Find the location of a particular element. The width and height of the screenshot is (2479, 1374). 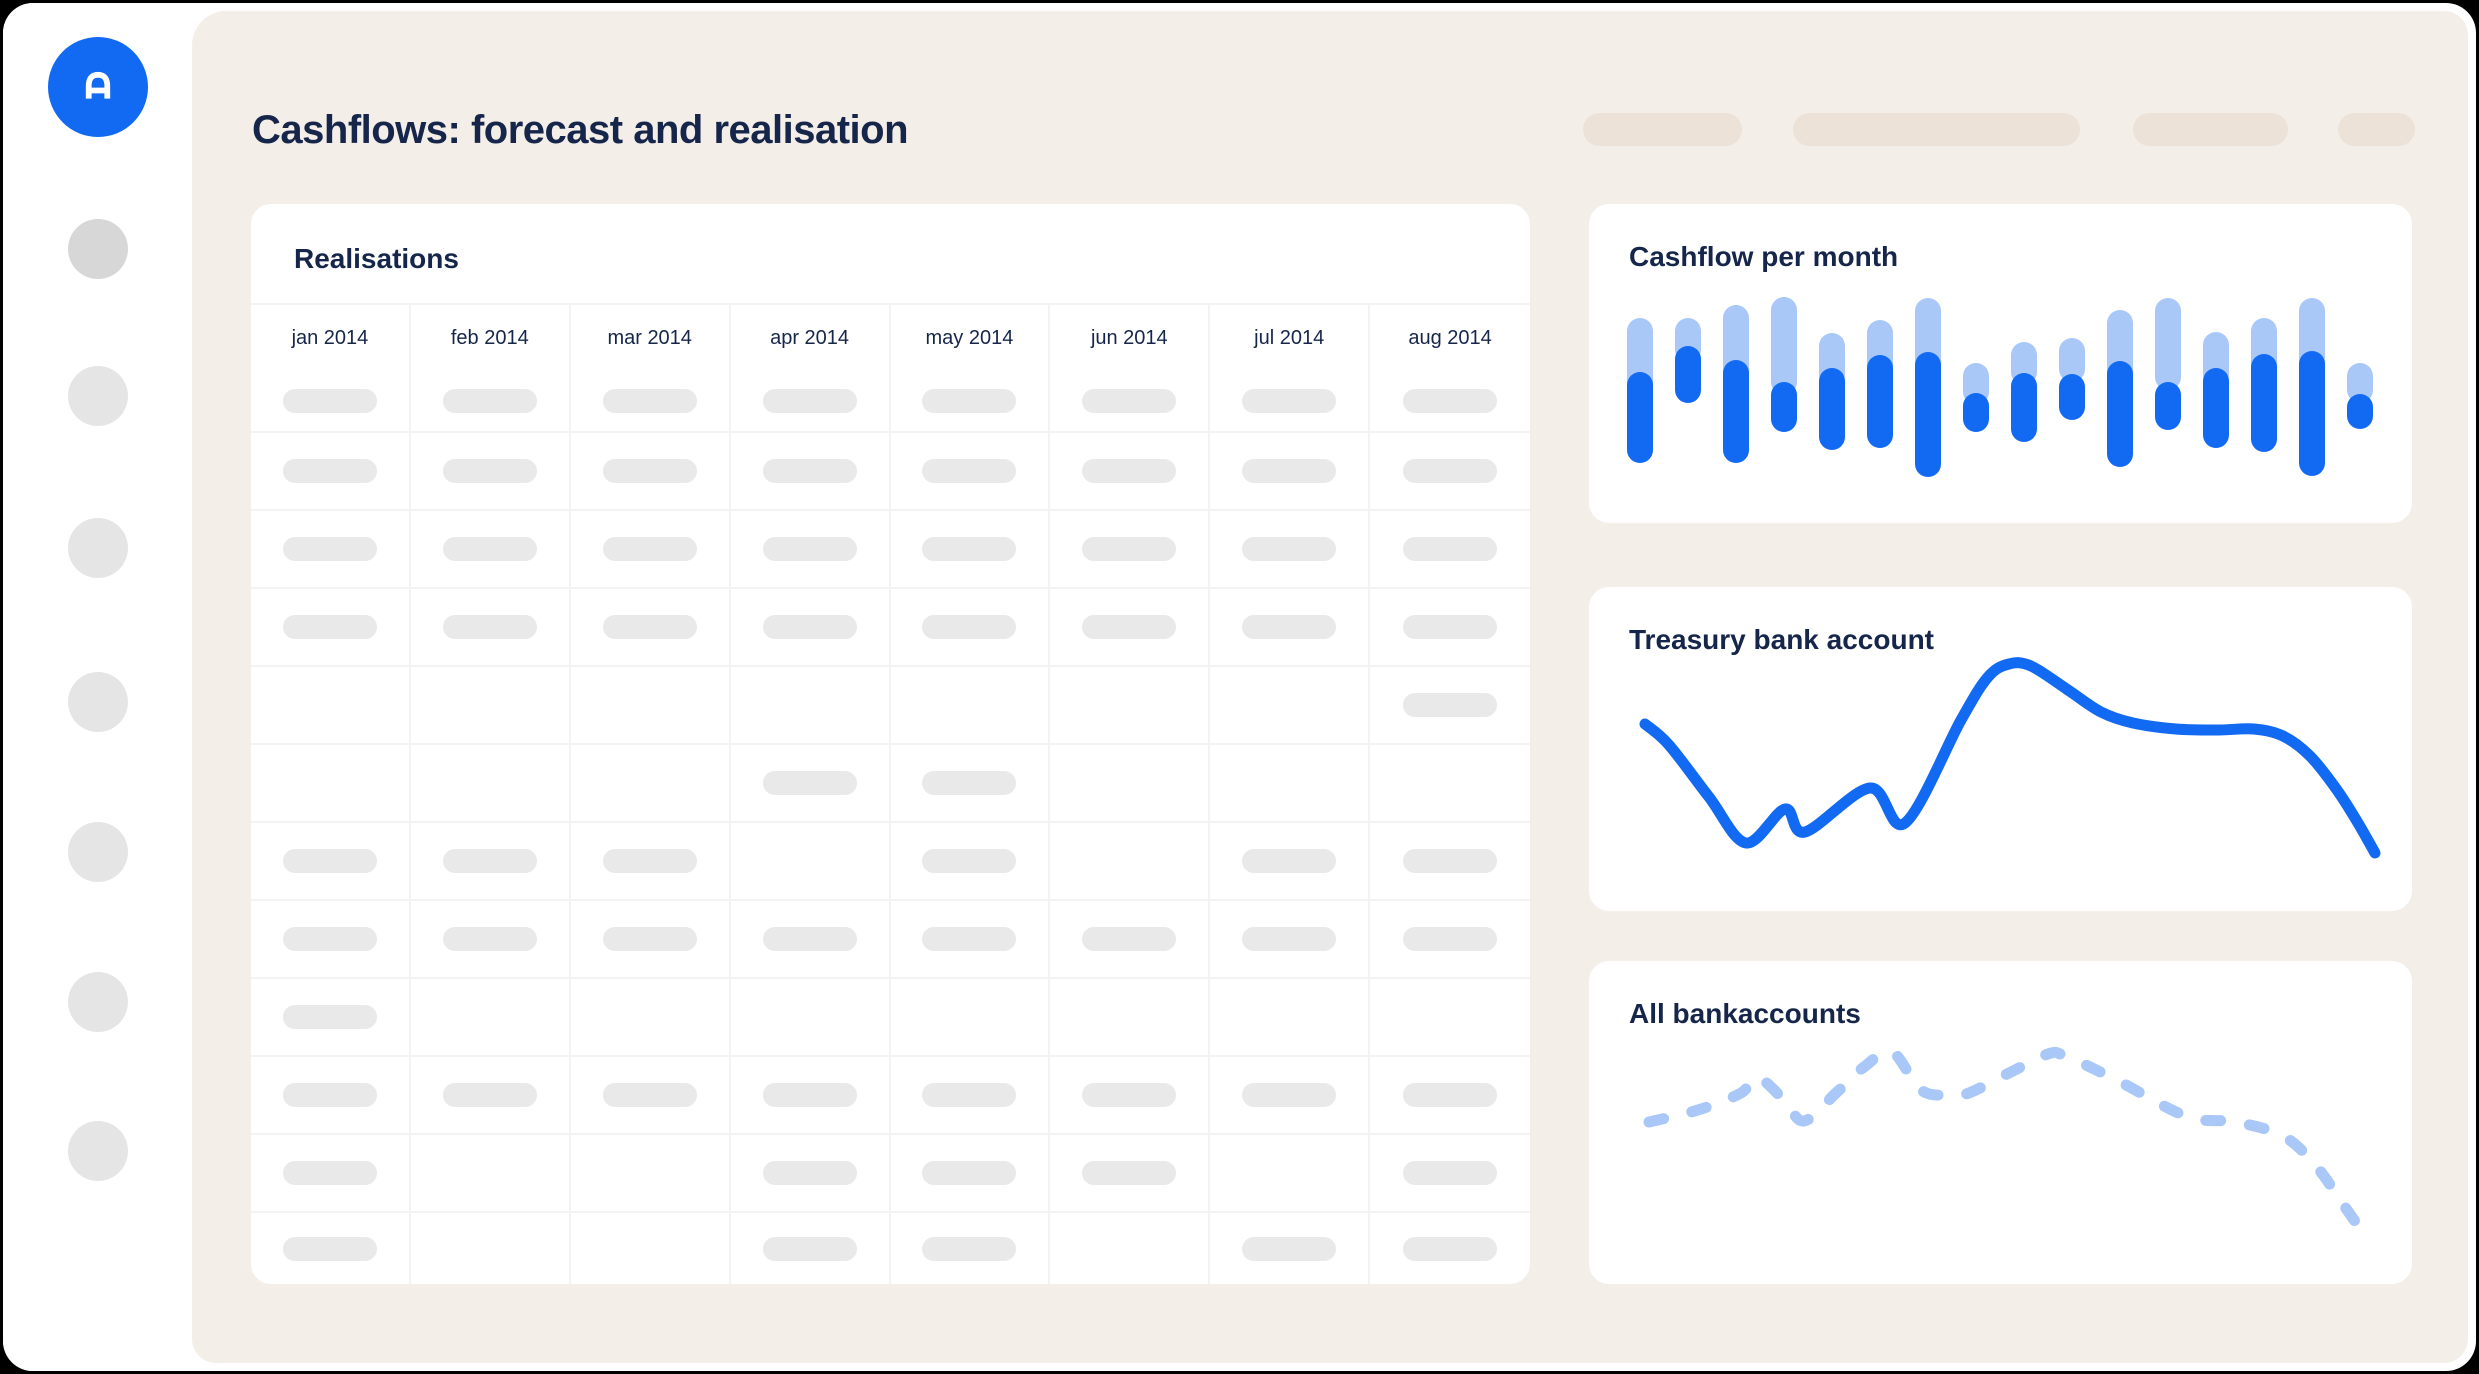

treasury-line-chart is located at coordinates (2010, 758).